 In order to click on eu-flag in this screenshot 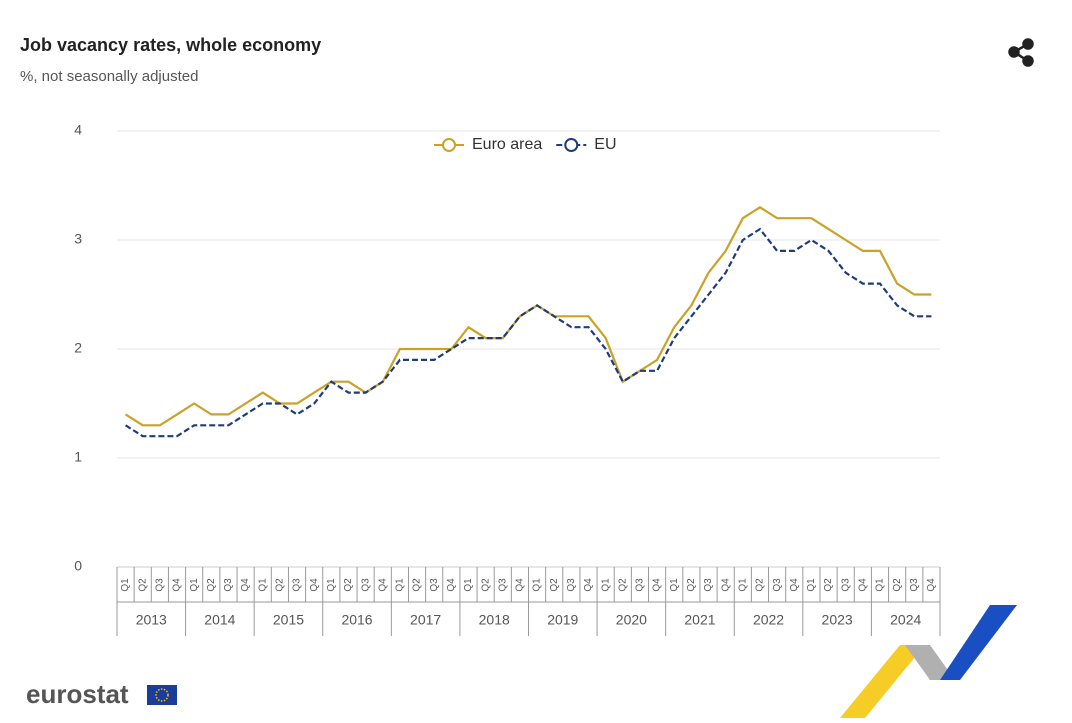, I will do `click(162, 695)`.